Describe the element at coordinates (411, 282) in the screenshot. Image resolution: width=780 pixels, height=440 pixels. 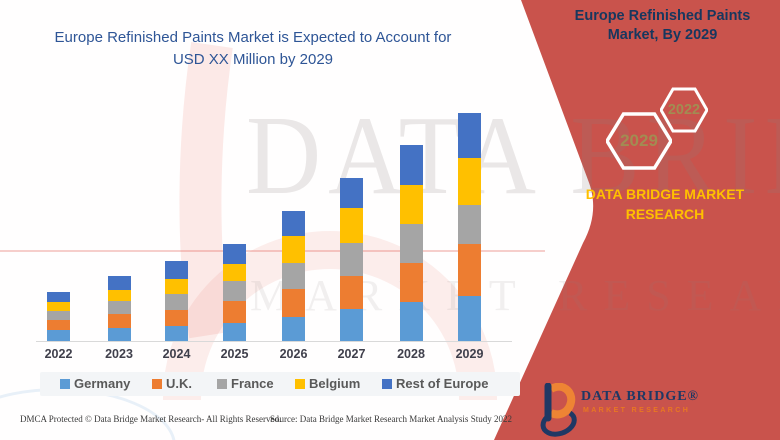
I see `bar-segment-u-k--2028` at that location.